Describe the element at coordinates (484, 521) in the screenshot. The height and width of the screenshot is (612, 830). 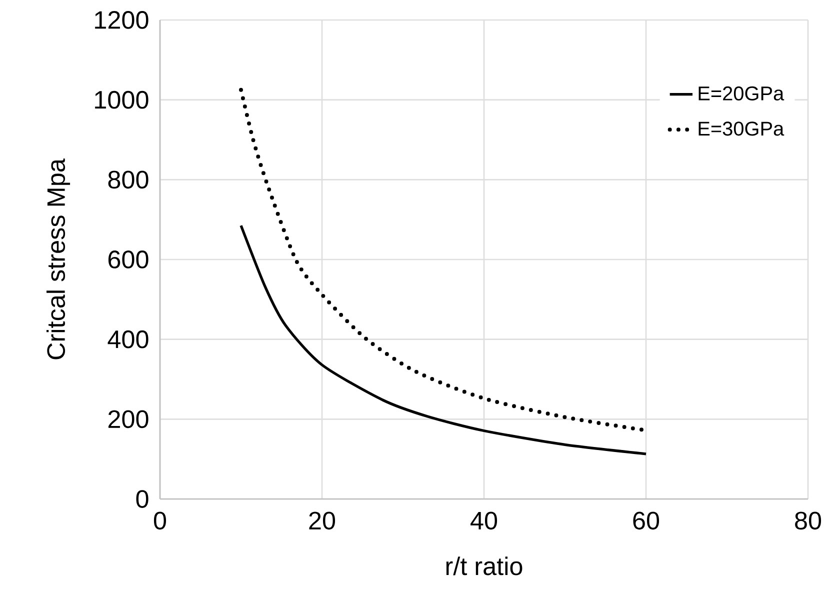
I see `x-tick-label: 40` at that location.